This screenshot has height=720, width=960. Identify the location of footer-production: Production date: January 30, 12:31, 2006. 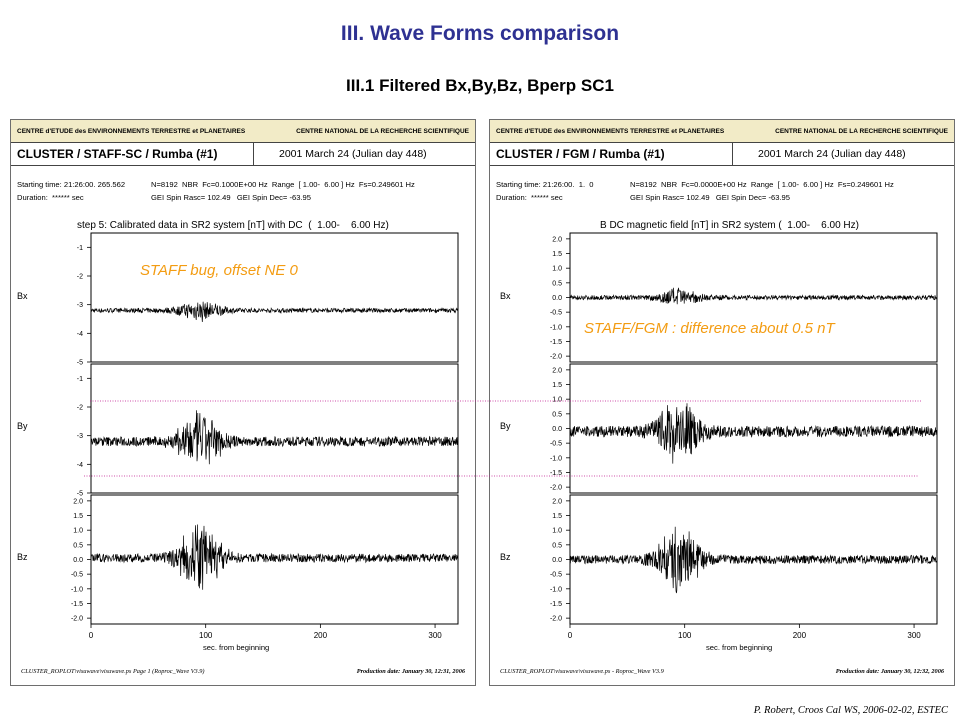
(410, 671).